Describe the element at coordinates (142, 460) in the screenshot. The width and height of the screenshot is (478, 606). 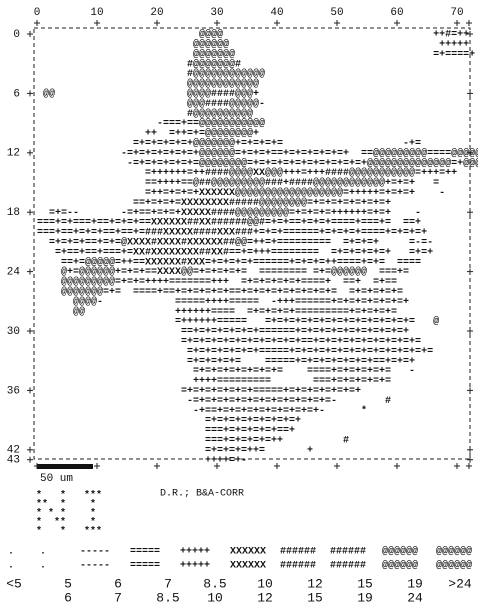
I see `map-row: ++++=+-` at that location.